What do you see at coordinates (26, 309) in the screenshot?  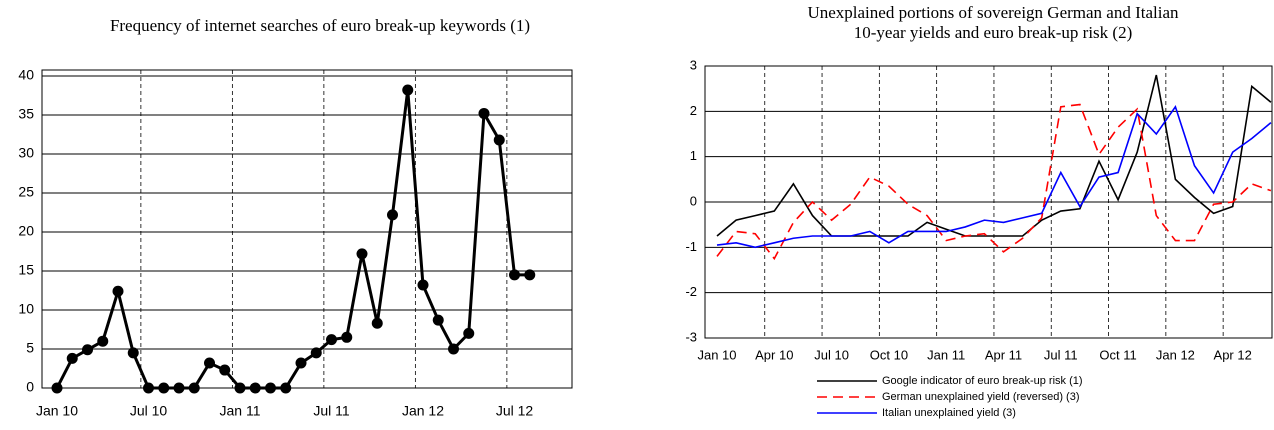 I see `y-tick-label: 10` at bounding box center [26, 309].